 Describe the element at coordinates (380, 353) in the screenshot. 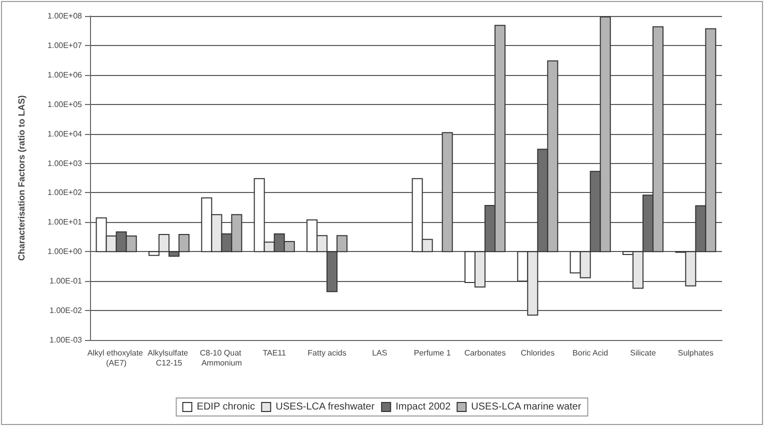

I see `x-tick-label: LAS` at that location.